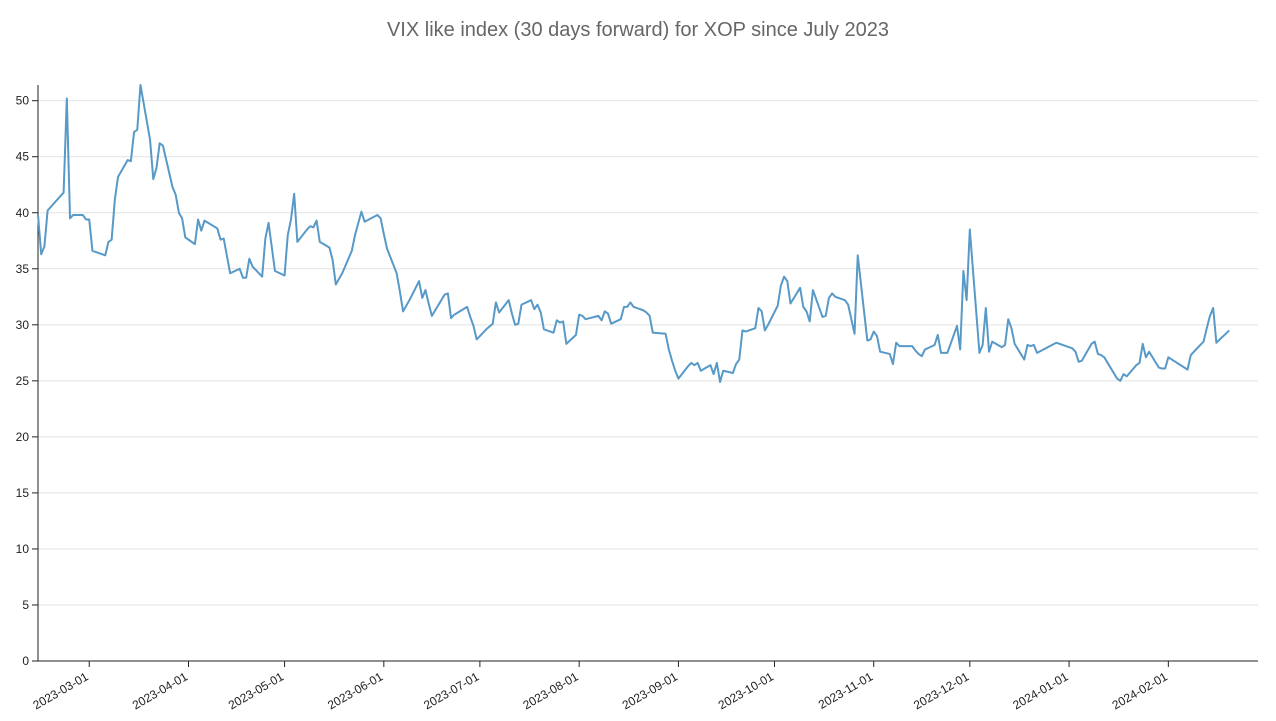 This screenshot has width=1276, height=721. What do you see at coordinates (23, 437) in the screenshot?
I see `y-tick-label: 20` at bounding box center [23, 437].